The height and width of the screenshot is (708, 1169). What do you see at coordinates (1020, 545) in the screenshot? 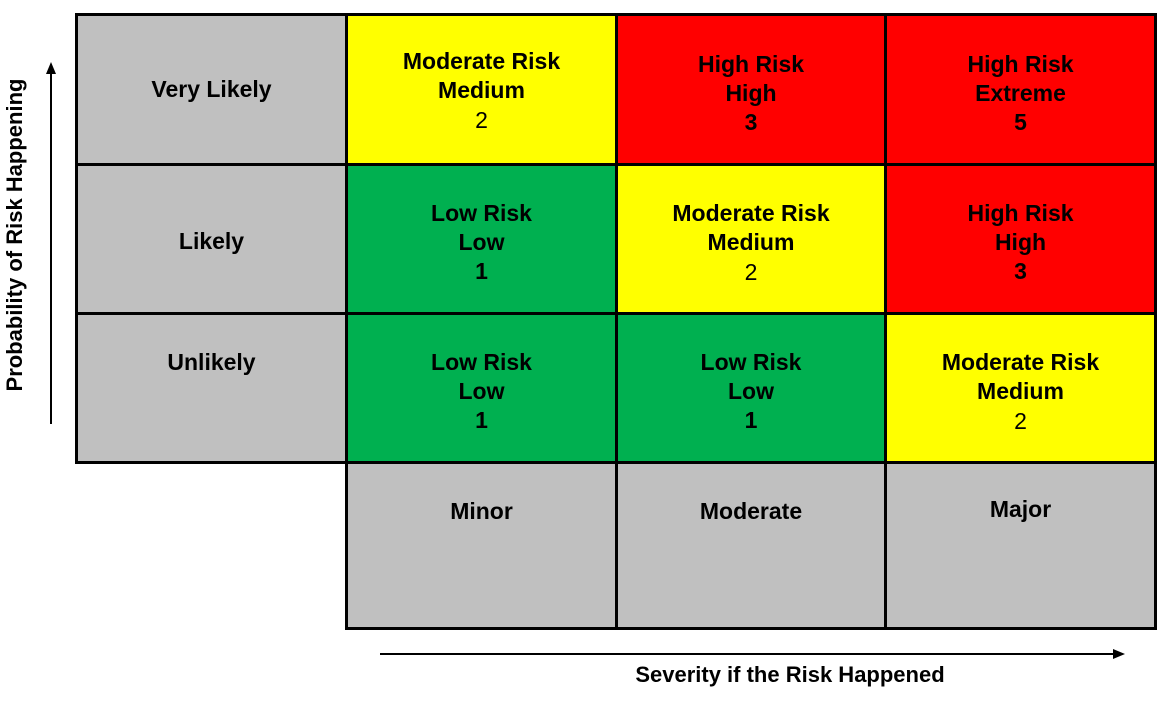
I see `column-label-cell-major: Major` at bounding box center [1020, 545].